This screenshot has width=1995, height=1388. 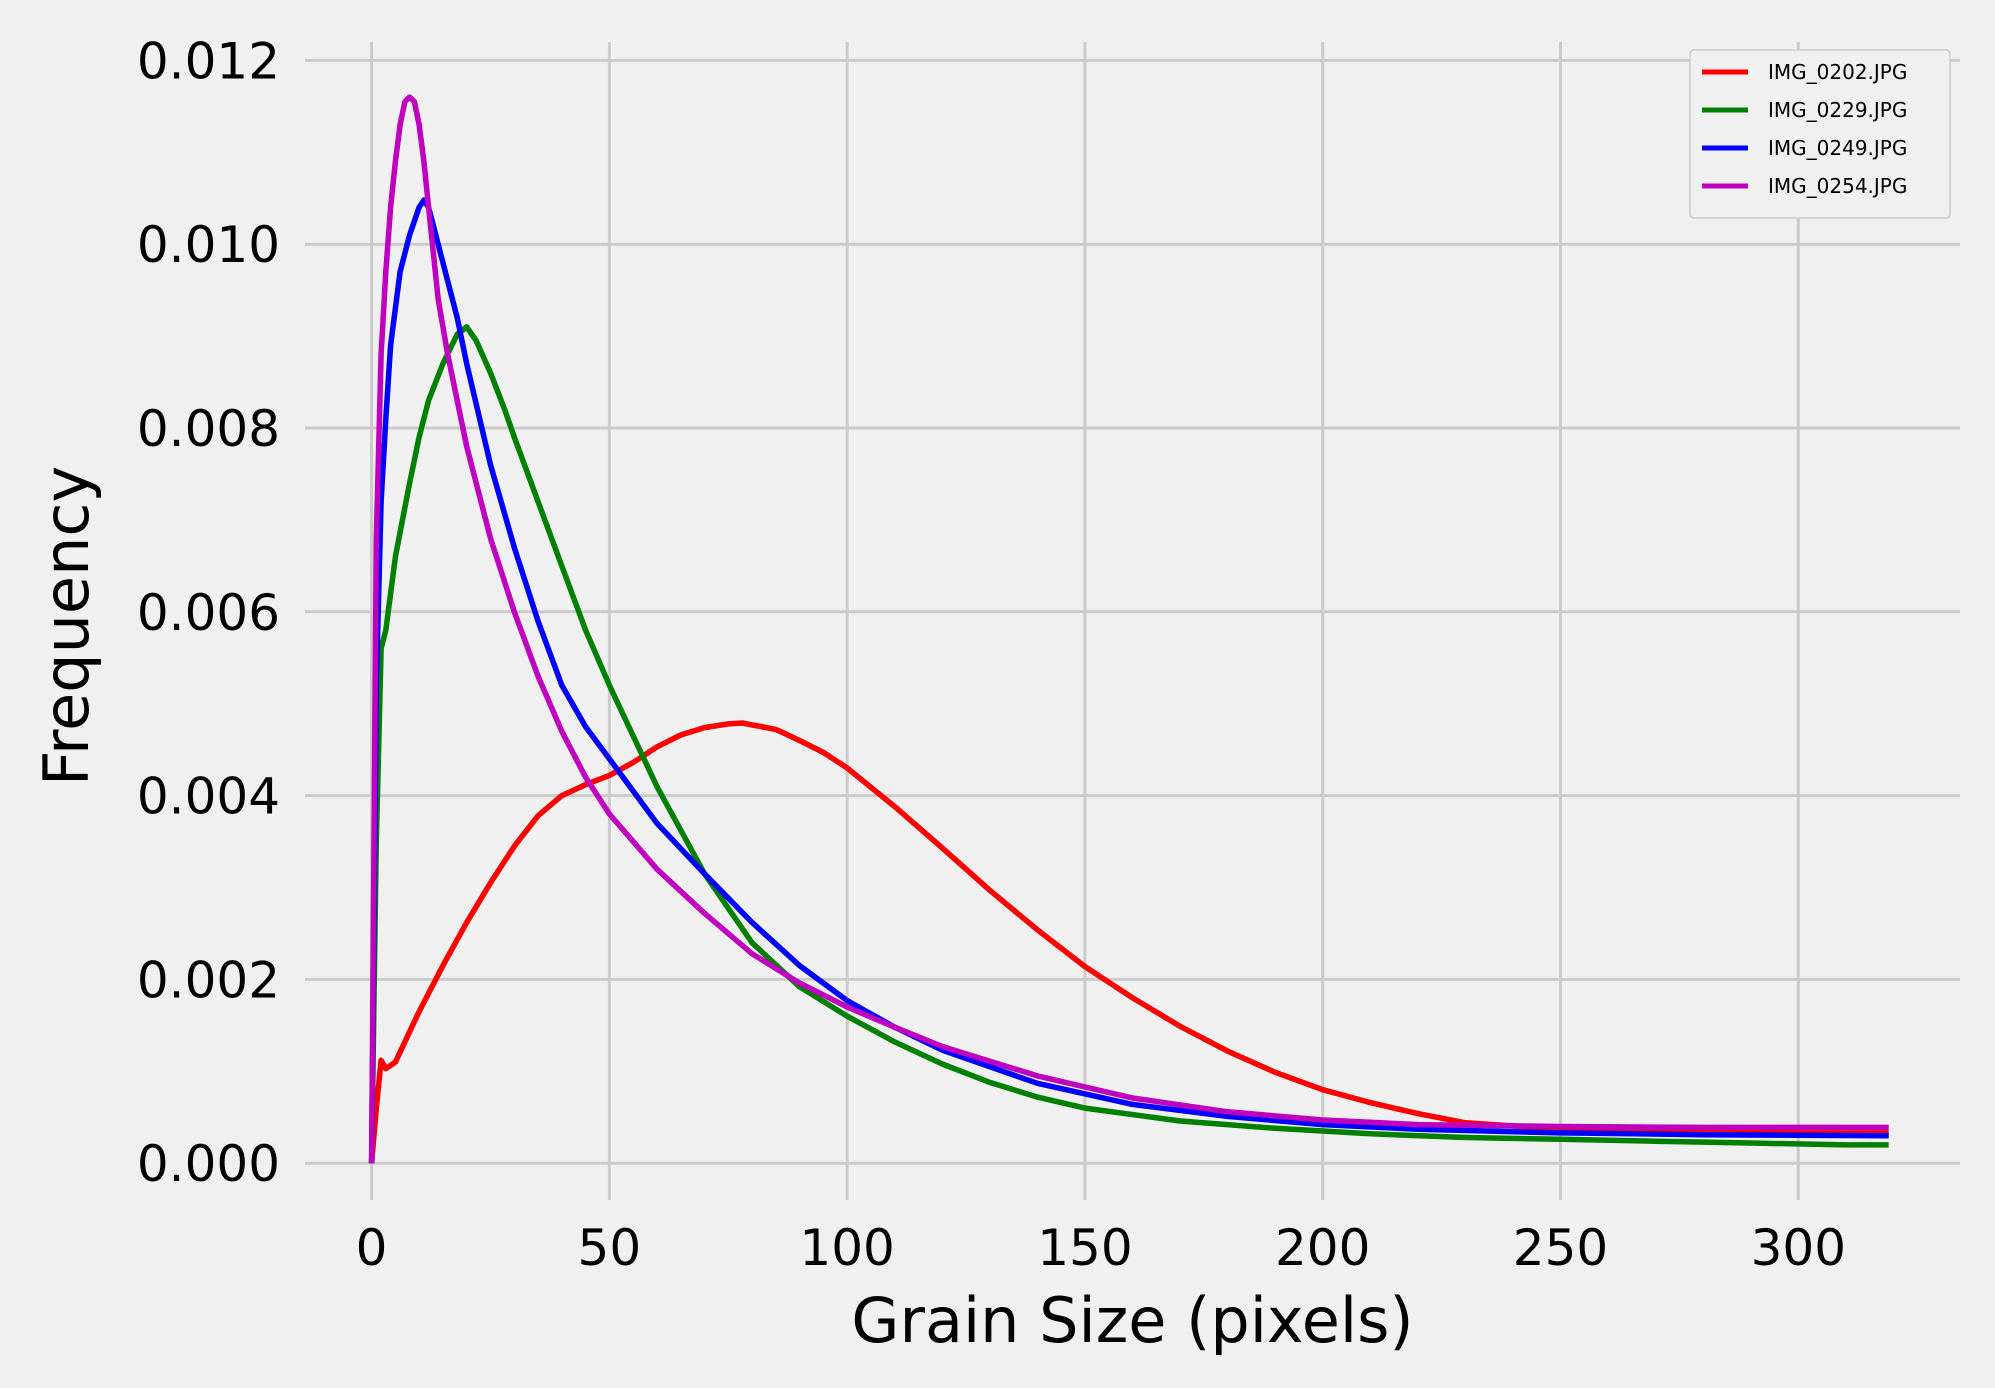 I want to click on x-axis-label: Grain Size (pixels), so click(x=1132, y=1320).